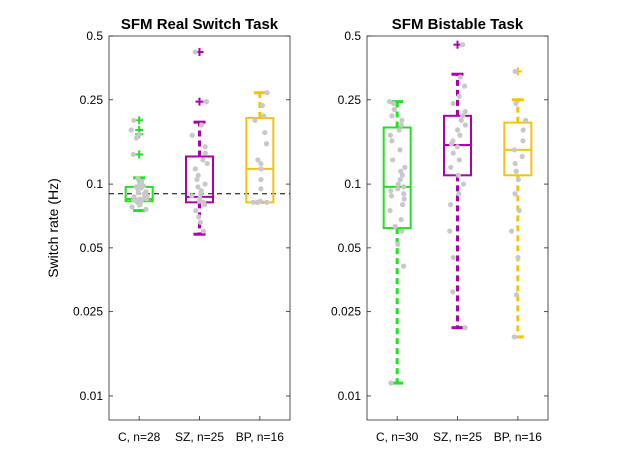 The width and height of the screenshot is (618, 475). Describe the element at coordinates (92, 248) in the screenshot. I see `y-tick-label: 0.05` at that location.